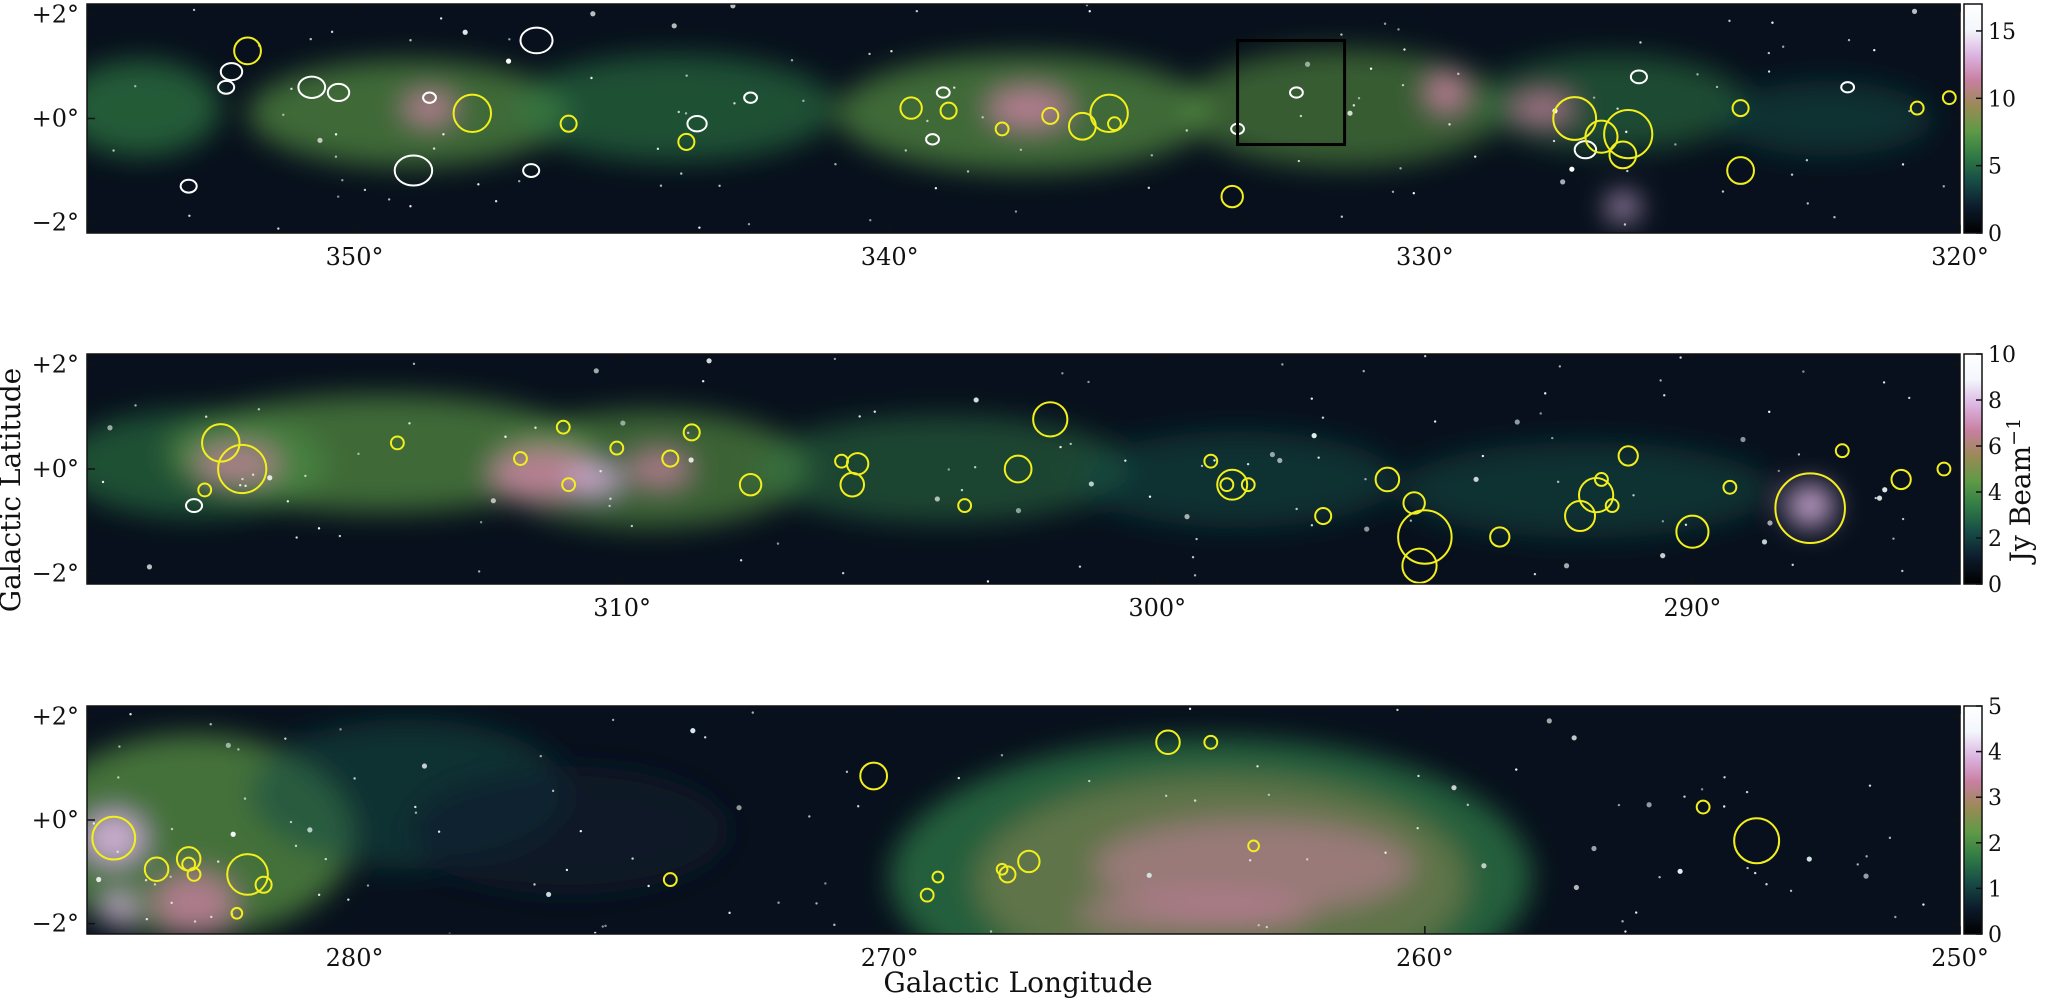 Image resolution: width=2048 pixels, height=1000 pixels. Describe the element at coordinates (1995, 844) in the screenshot. I see `colorbar-tick-label: 2` at that location.